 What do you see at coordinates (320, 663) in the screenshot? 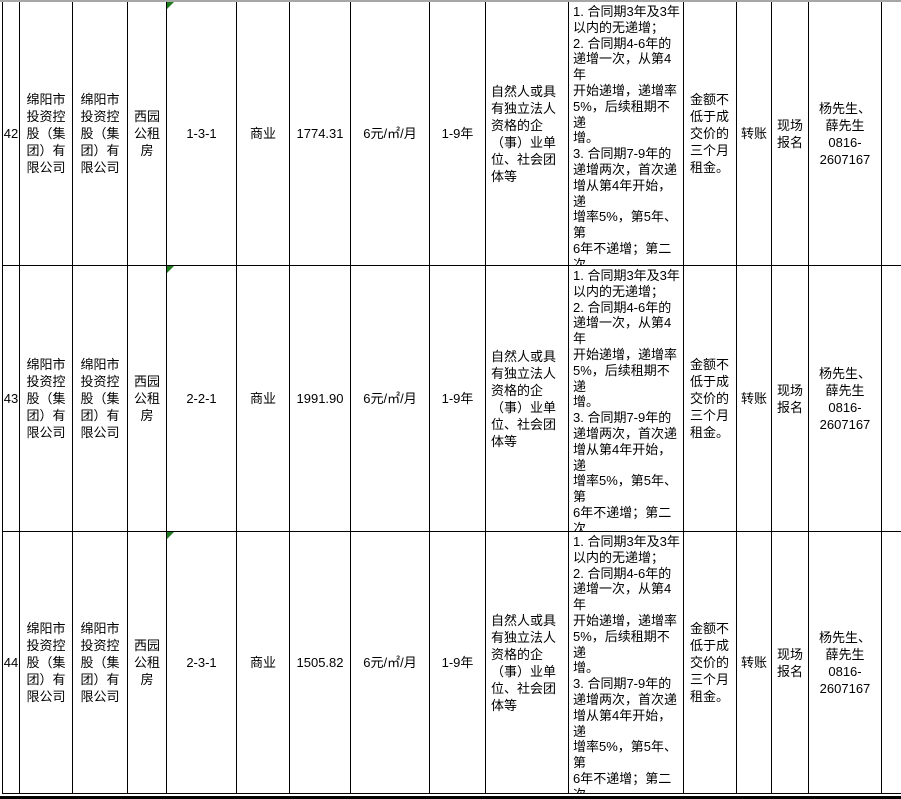
I see `cell-area: 1505.82` at bounding box center [320, 663].